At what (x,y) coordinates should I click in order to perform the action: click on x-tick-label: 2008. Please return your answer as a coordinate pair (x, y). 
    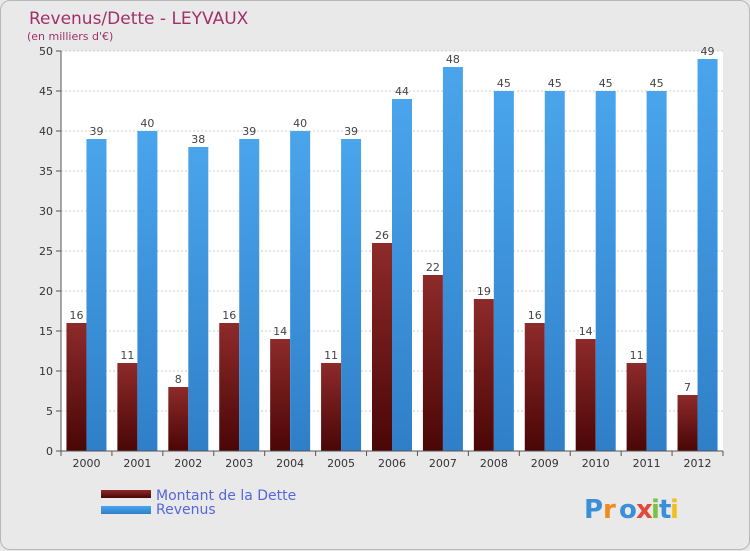
    Looking at the image, I should click on (494, 463).